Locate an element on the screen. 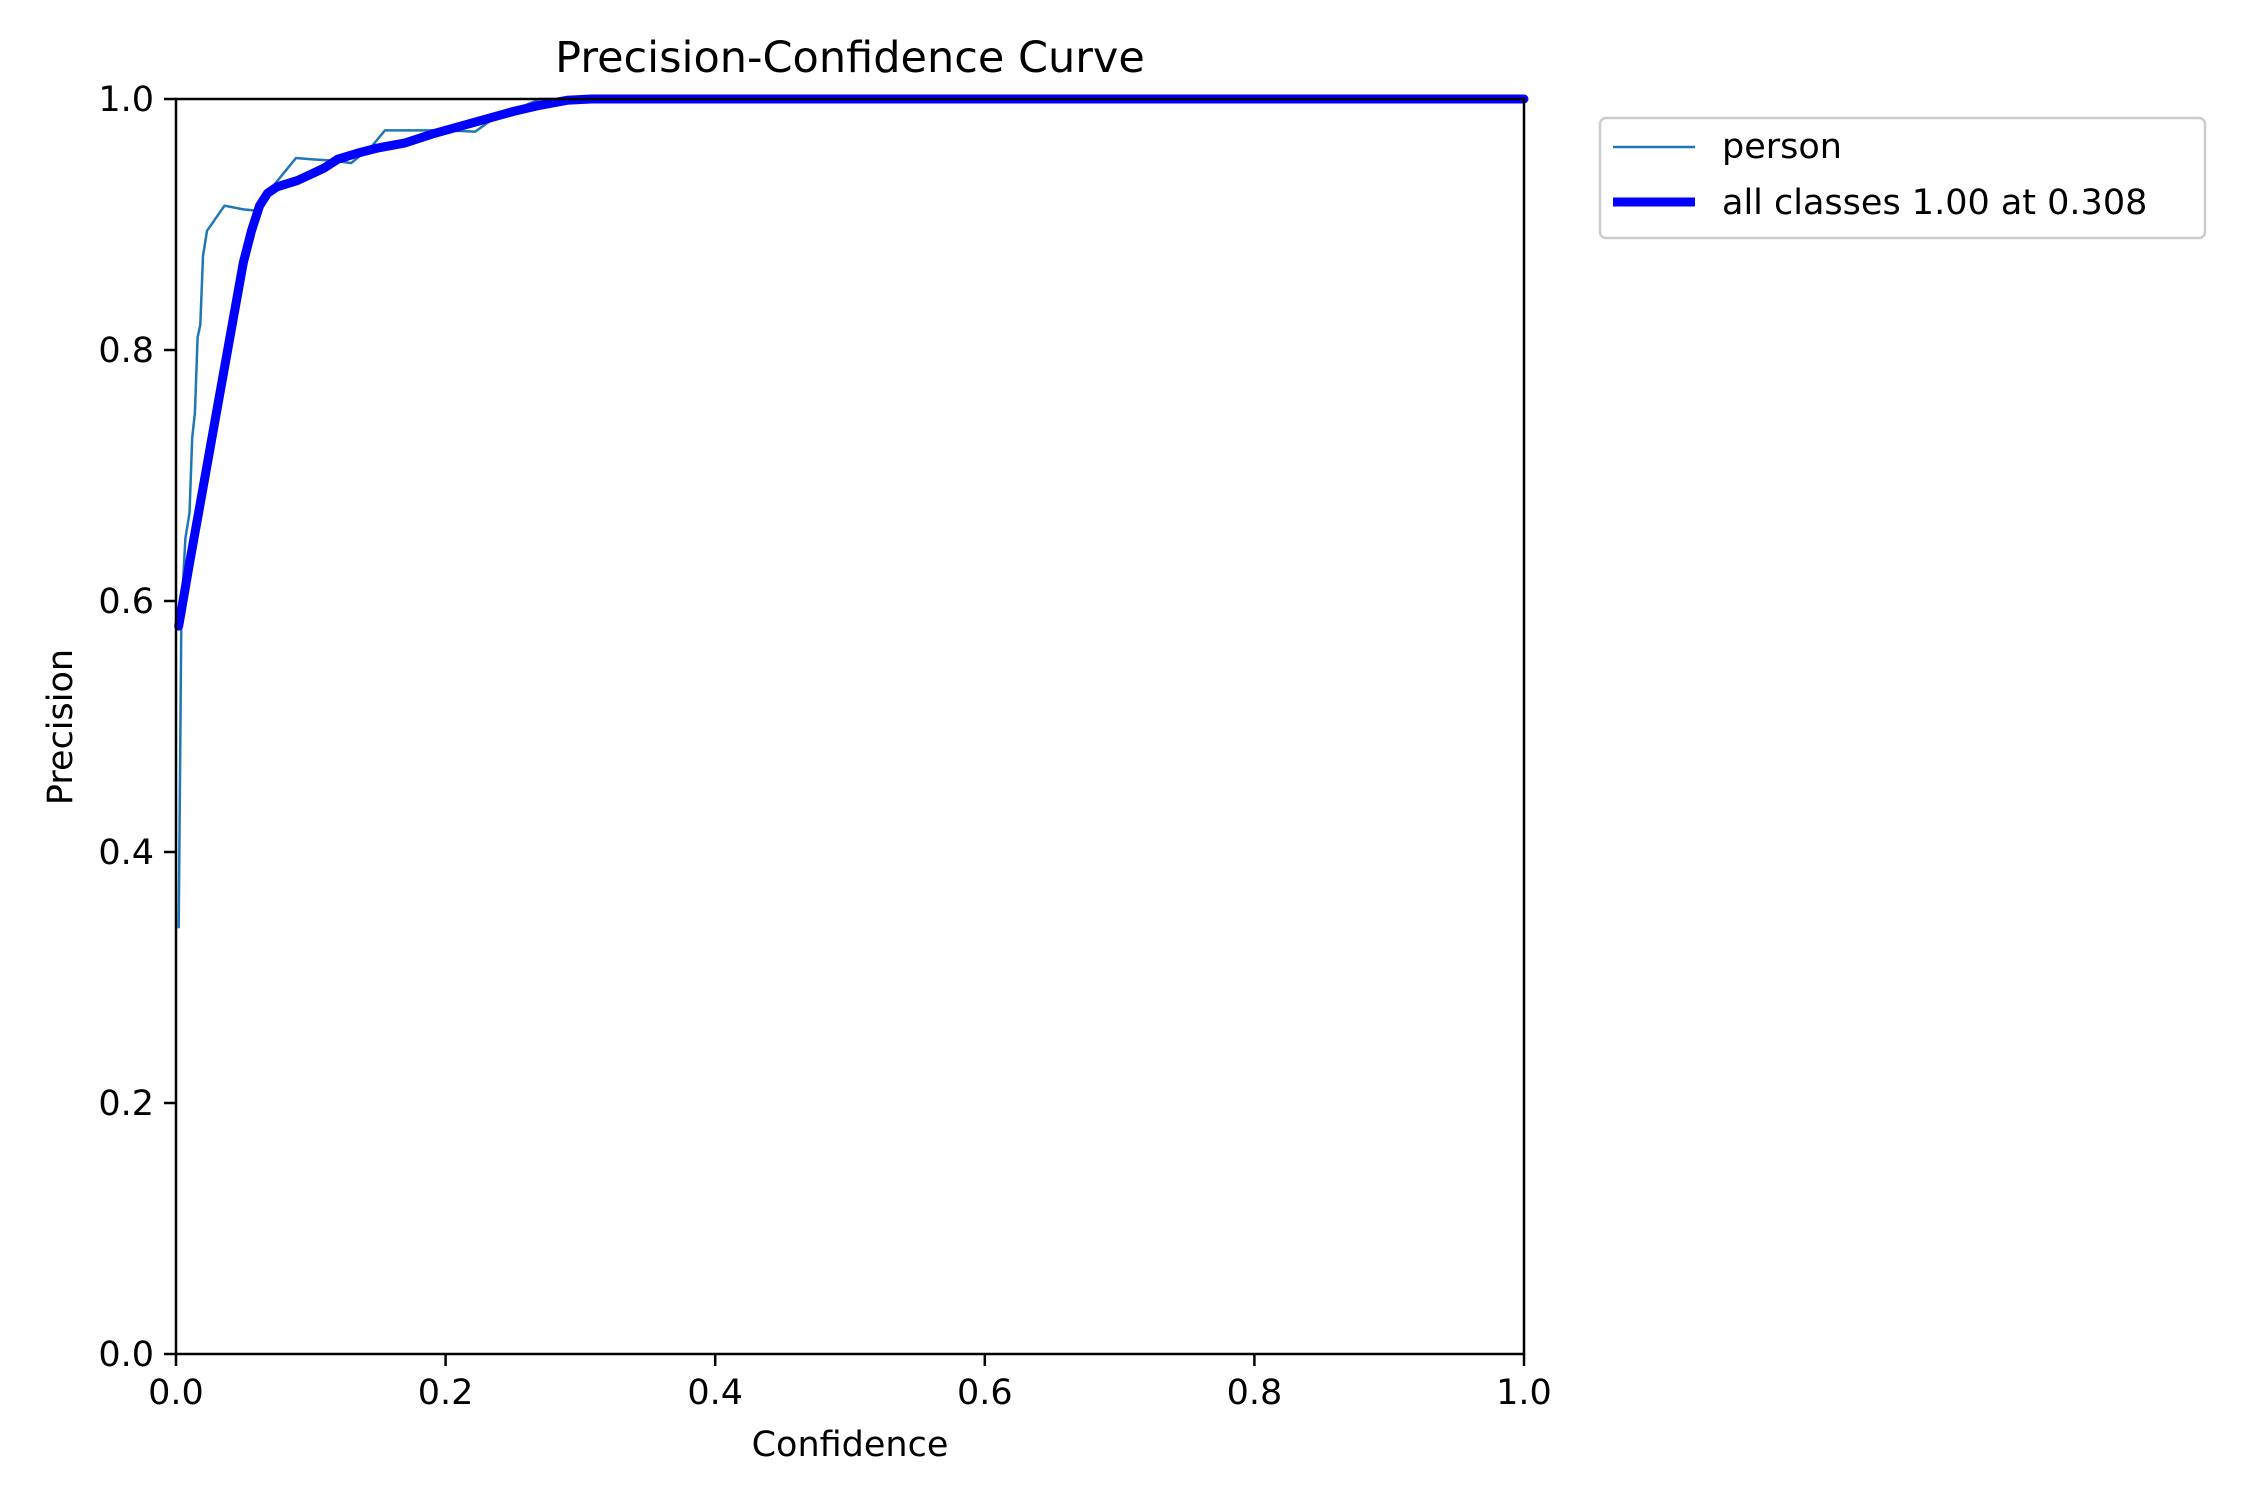 The width and height of the screenshot is (2250, 1505). y-tick-label: 0.0 is located at coordinates (126, 1355).